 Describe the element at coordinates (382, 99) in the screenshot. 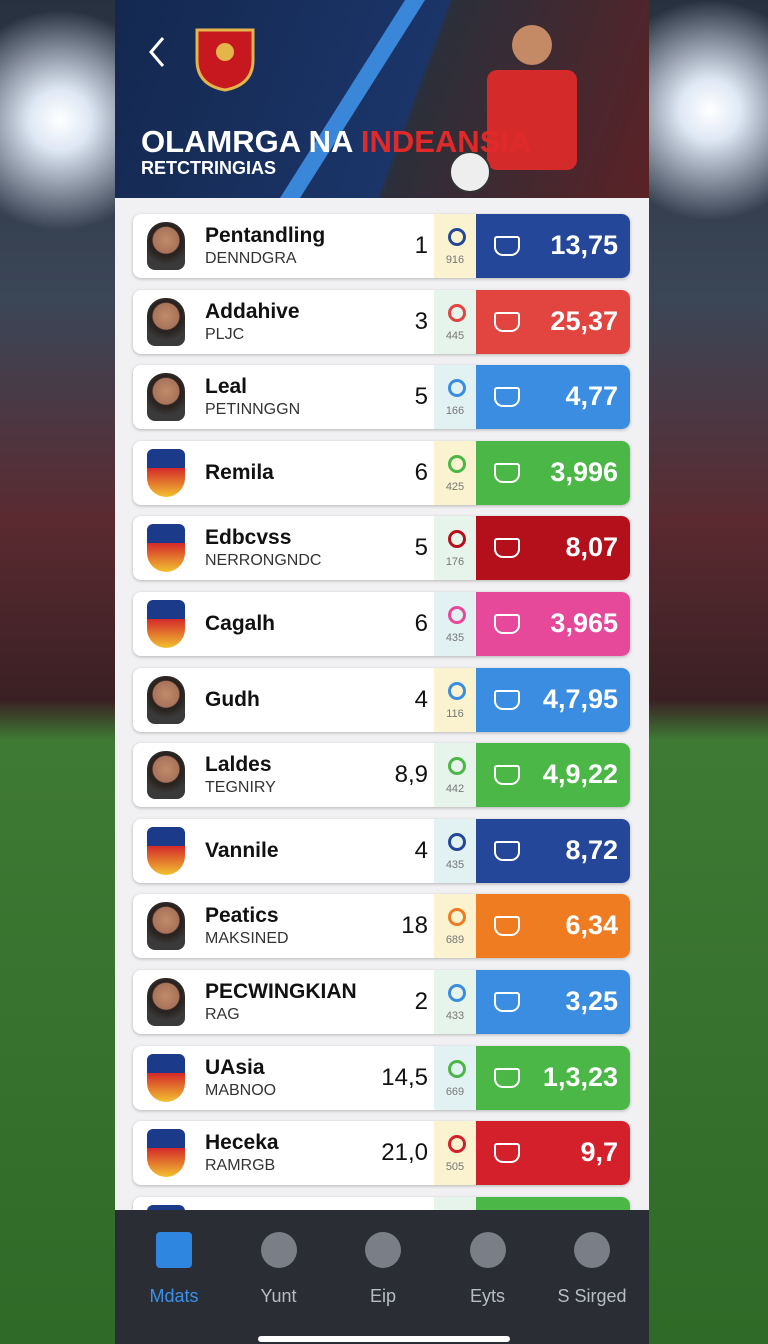

I see `header: OLAMRGA NA INDEANSIA RETCTRINGIAS` at that location.